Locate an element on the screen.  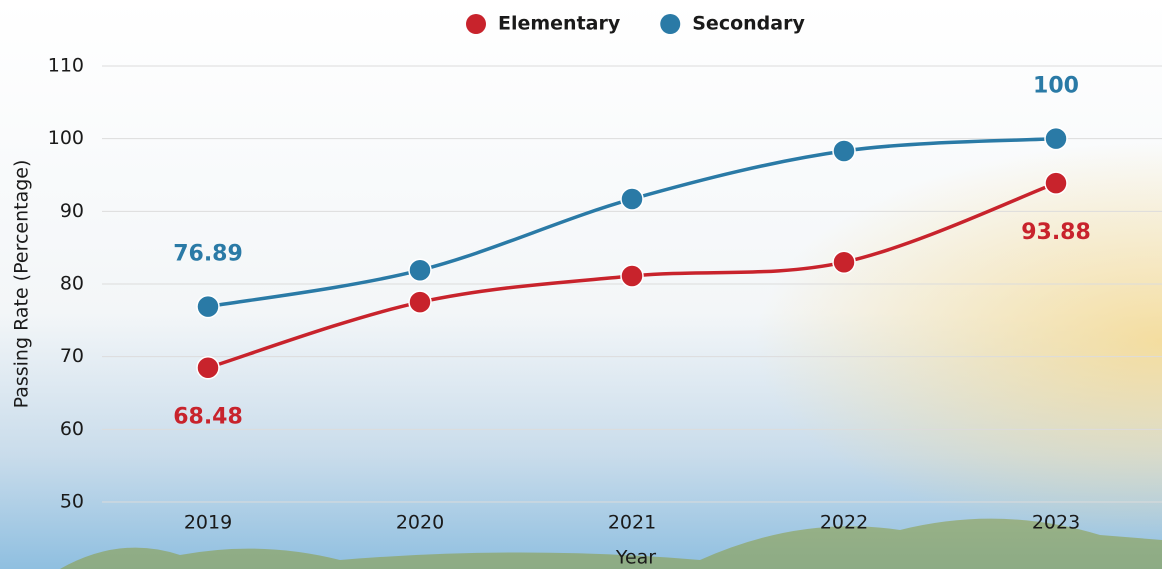
y-tick-label: 60 is located at coordinates (72, 429).